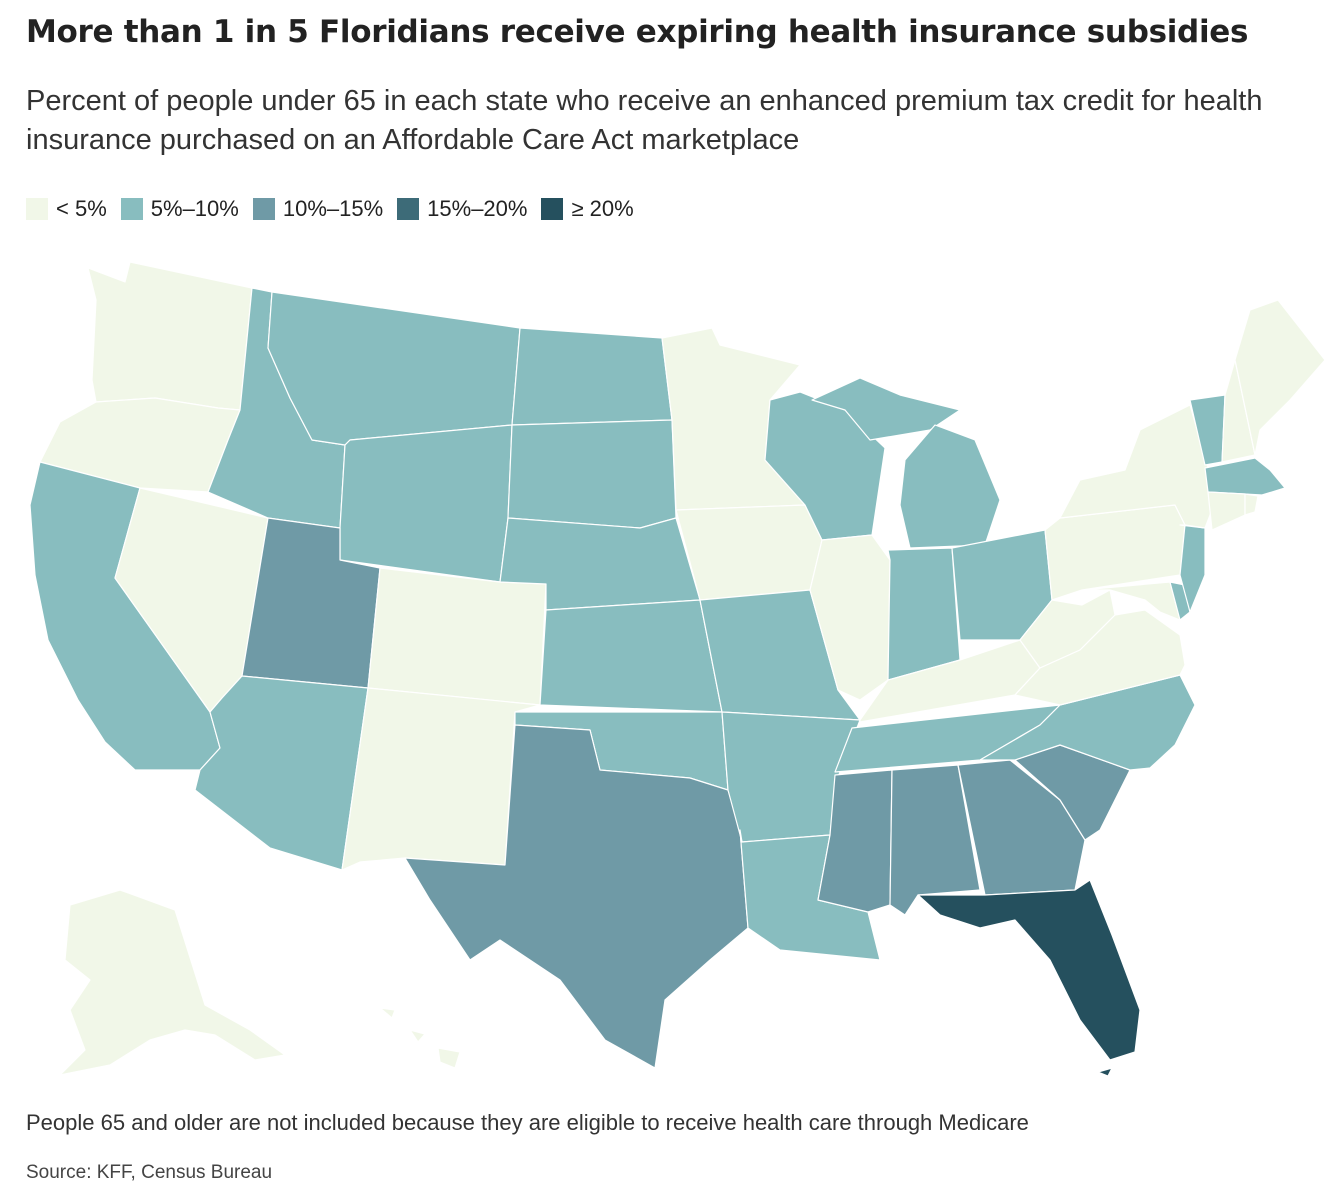 The width and height of the screenshot is (1342, 1192). Describe the element at coordinates (1105, 1072) in the screenshot. I see `state-FL-keys` at that location.